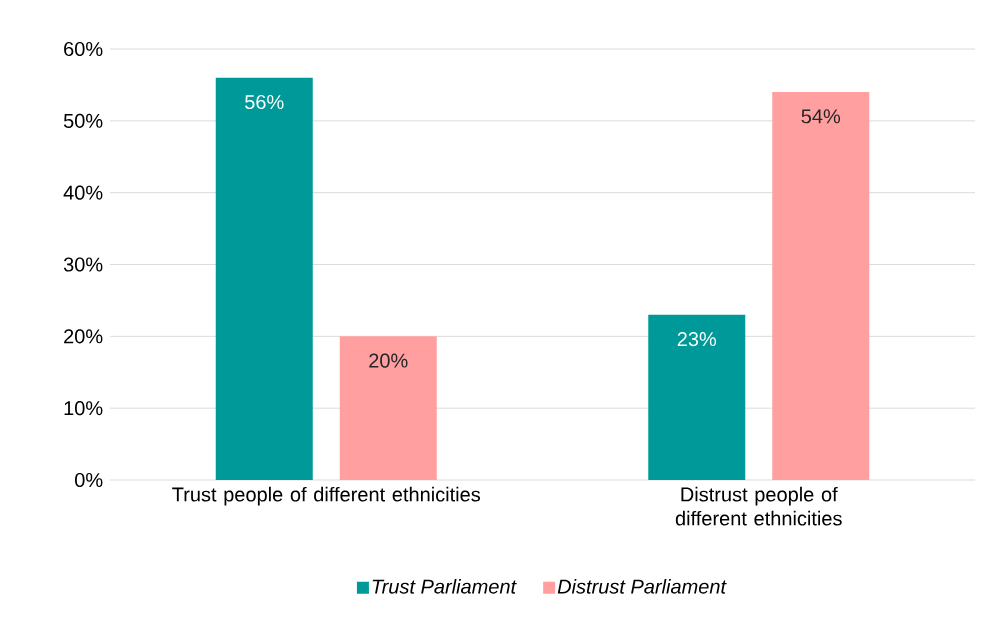  Describe the element at coordinates (89, 480) in the screenshot. I see `y-tick-label: 0%` at that location.